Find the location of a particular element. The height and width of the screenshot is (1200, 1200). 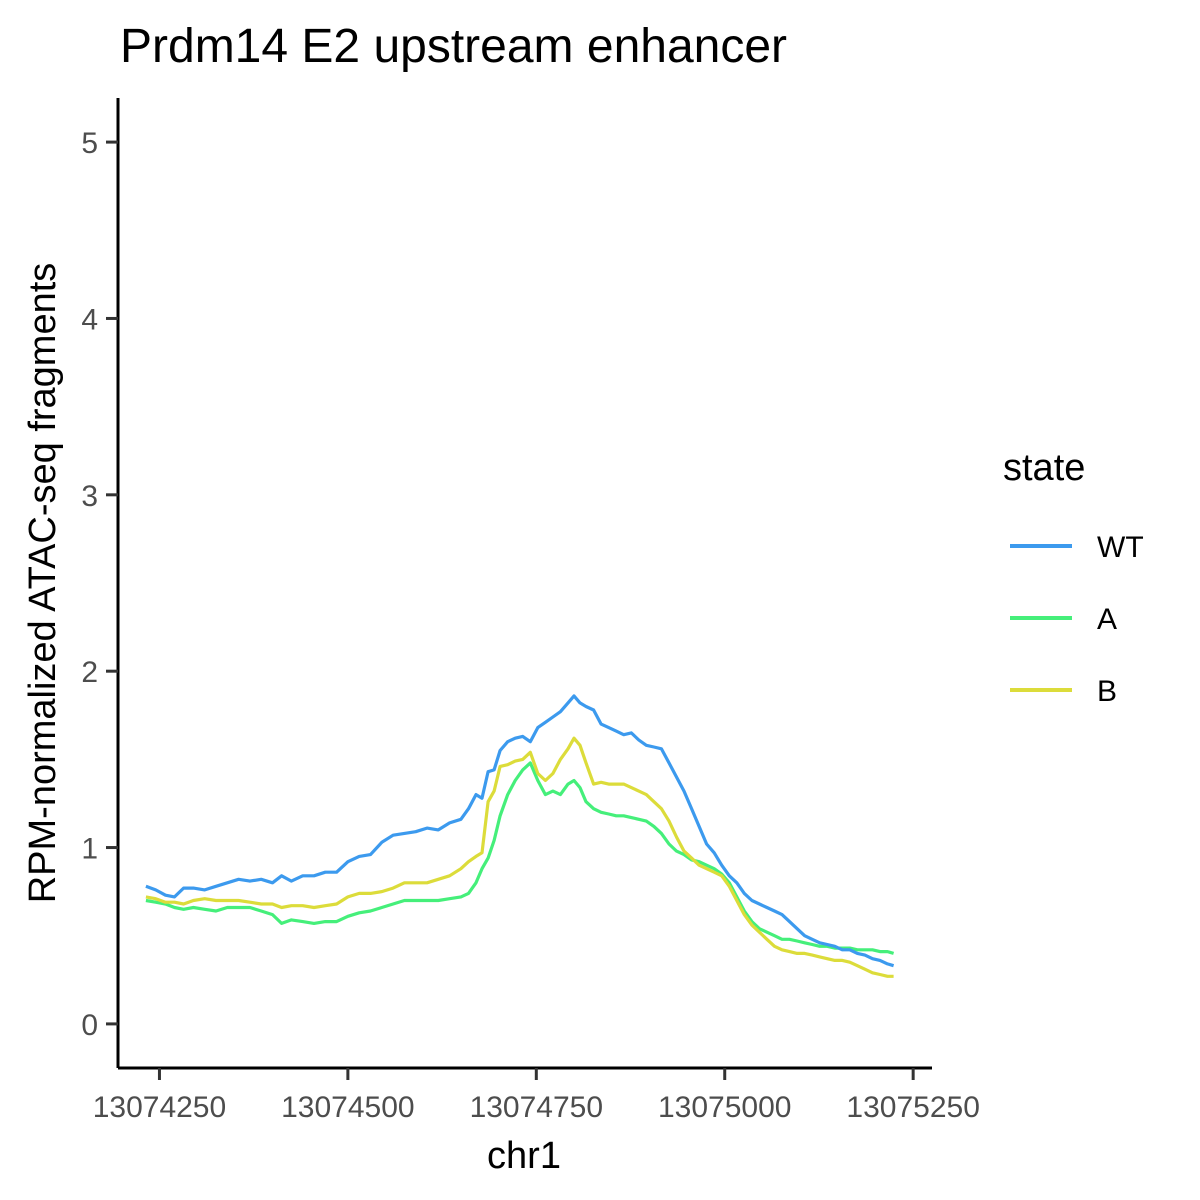

y-axis-title: RPM-normalized ATAC-seq fragments is located at coordinates (43, 583).